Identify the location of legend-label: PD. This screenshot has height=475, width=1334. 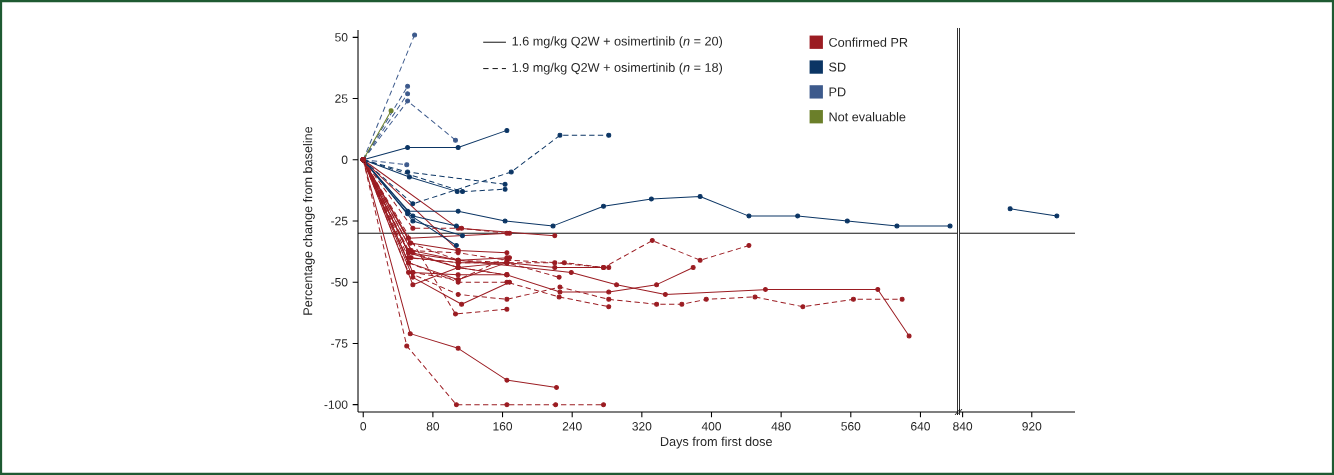
(837, 92).